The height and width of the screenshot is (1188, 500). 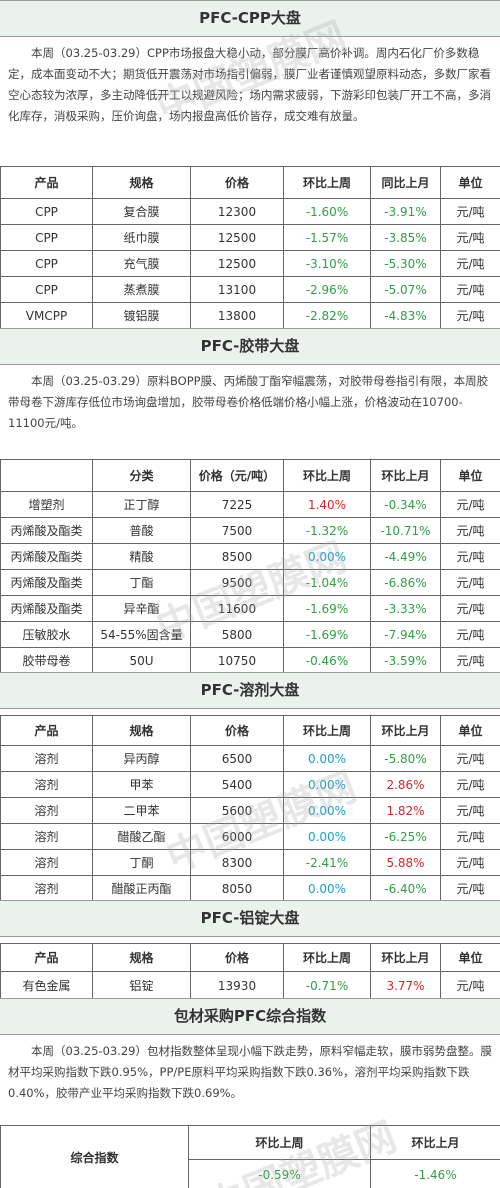 What do you see at coordinates (327, 660) in the screenshot?
I see `cell: -0.46%` at bounding box center [327, 660].